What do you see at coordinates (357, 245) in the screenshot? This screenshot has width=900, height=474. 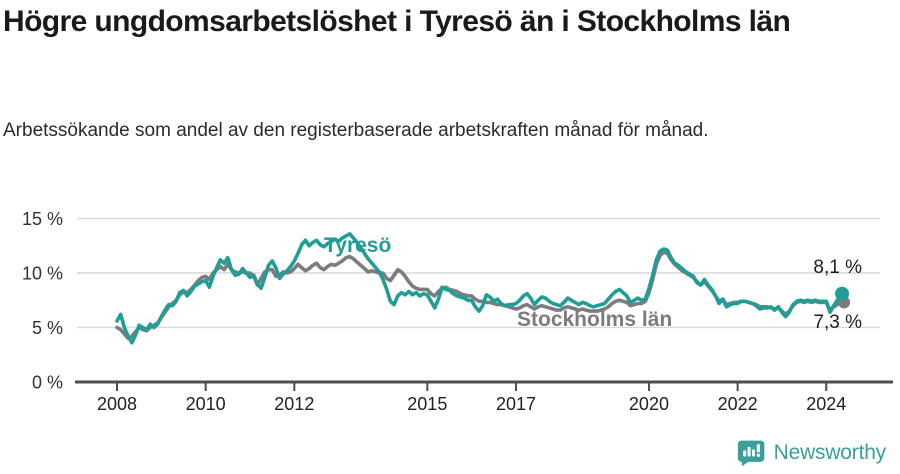 I see `tyreso-series-label: Tyresö` at bounding box center [357, 245].